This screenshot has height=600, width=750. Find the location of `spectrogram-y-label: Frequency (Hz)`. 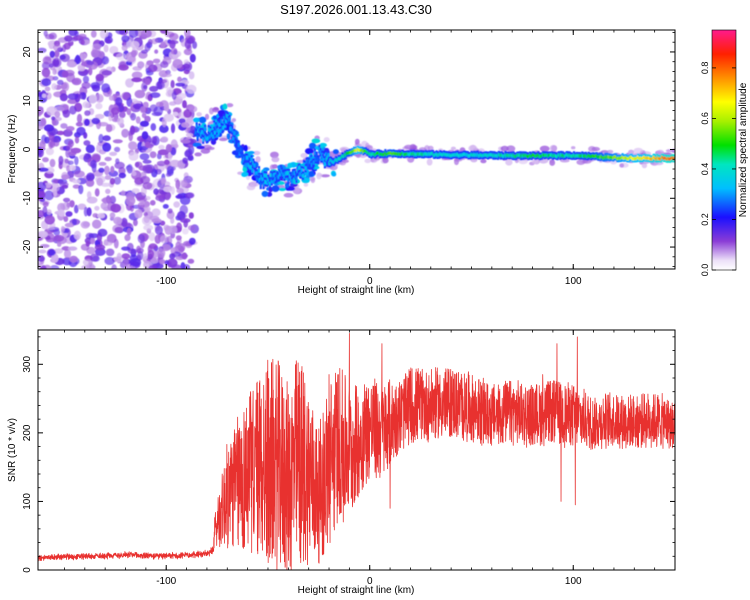

spectrogram-y-label: Frequency (Hz) is located at coordinates (12, 149).